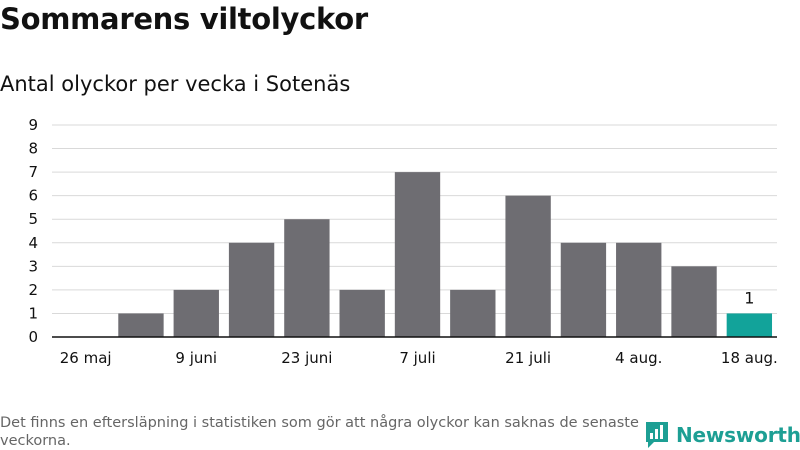 This screenshot has width=800, height=450. I want to click on x-tick-label: 7 juli, so click(417, 358).